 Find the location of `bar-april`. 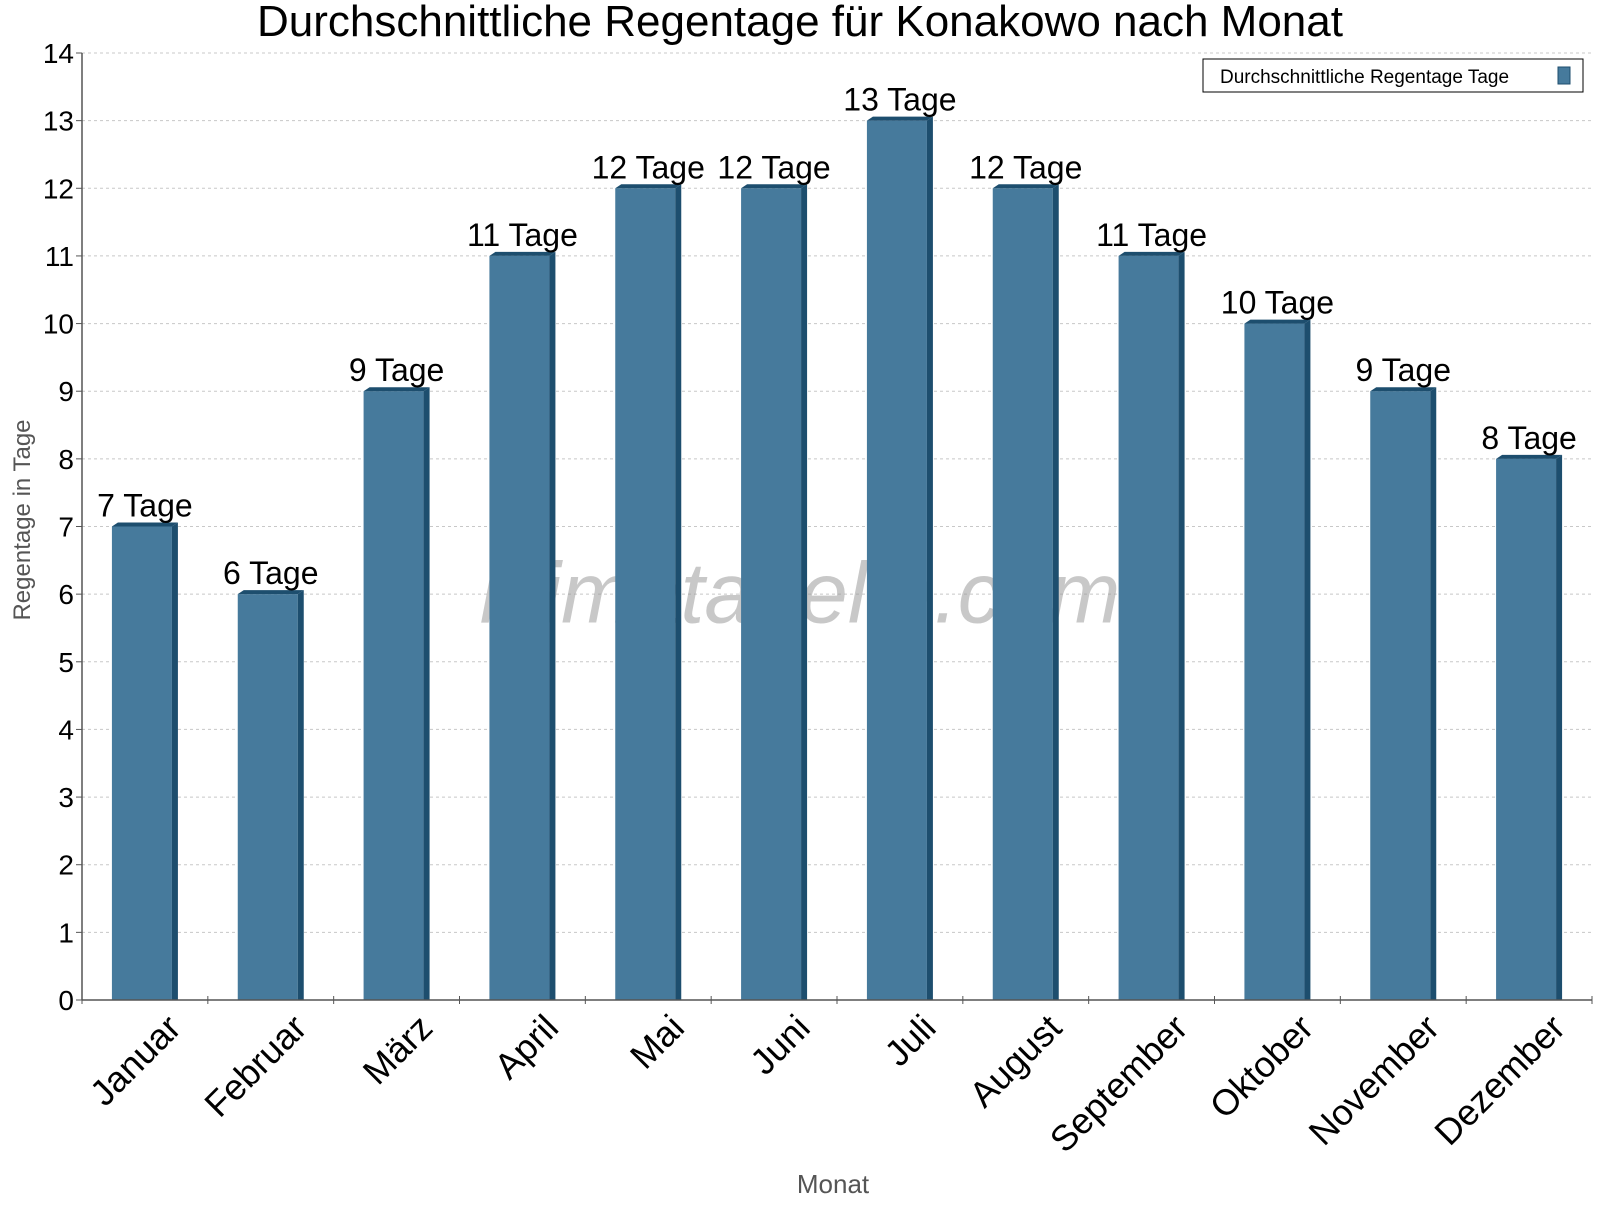

bar-april is located at coordinates (522, 625).